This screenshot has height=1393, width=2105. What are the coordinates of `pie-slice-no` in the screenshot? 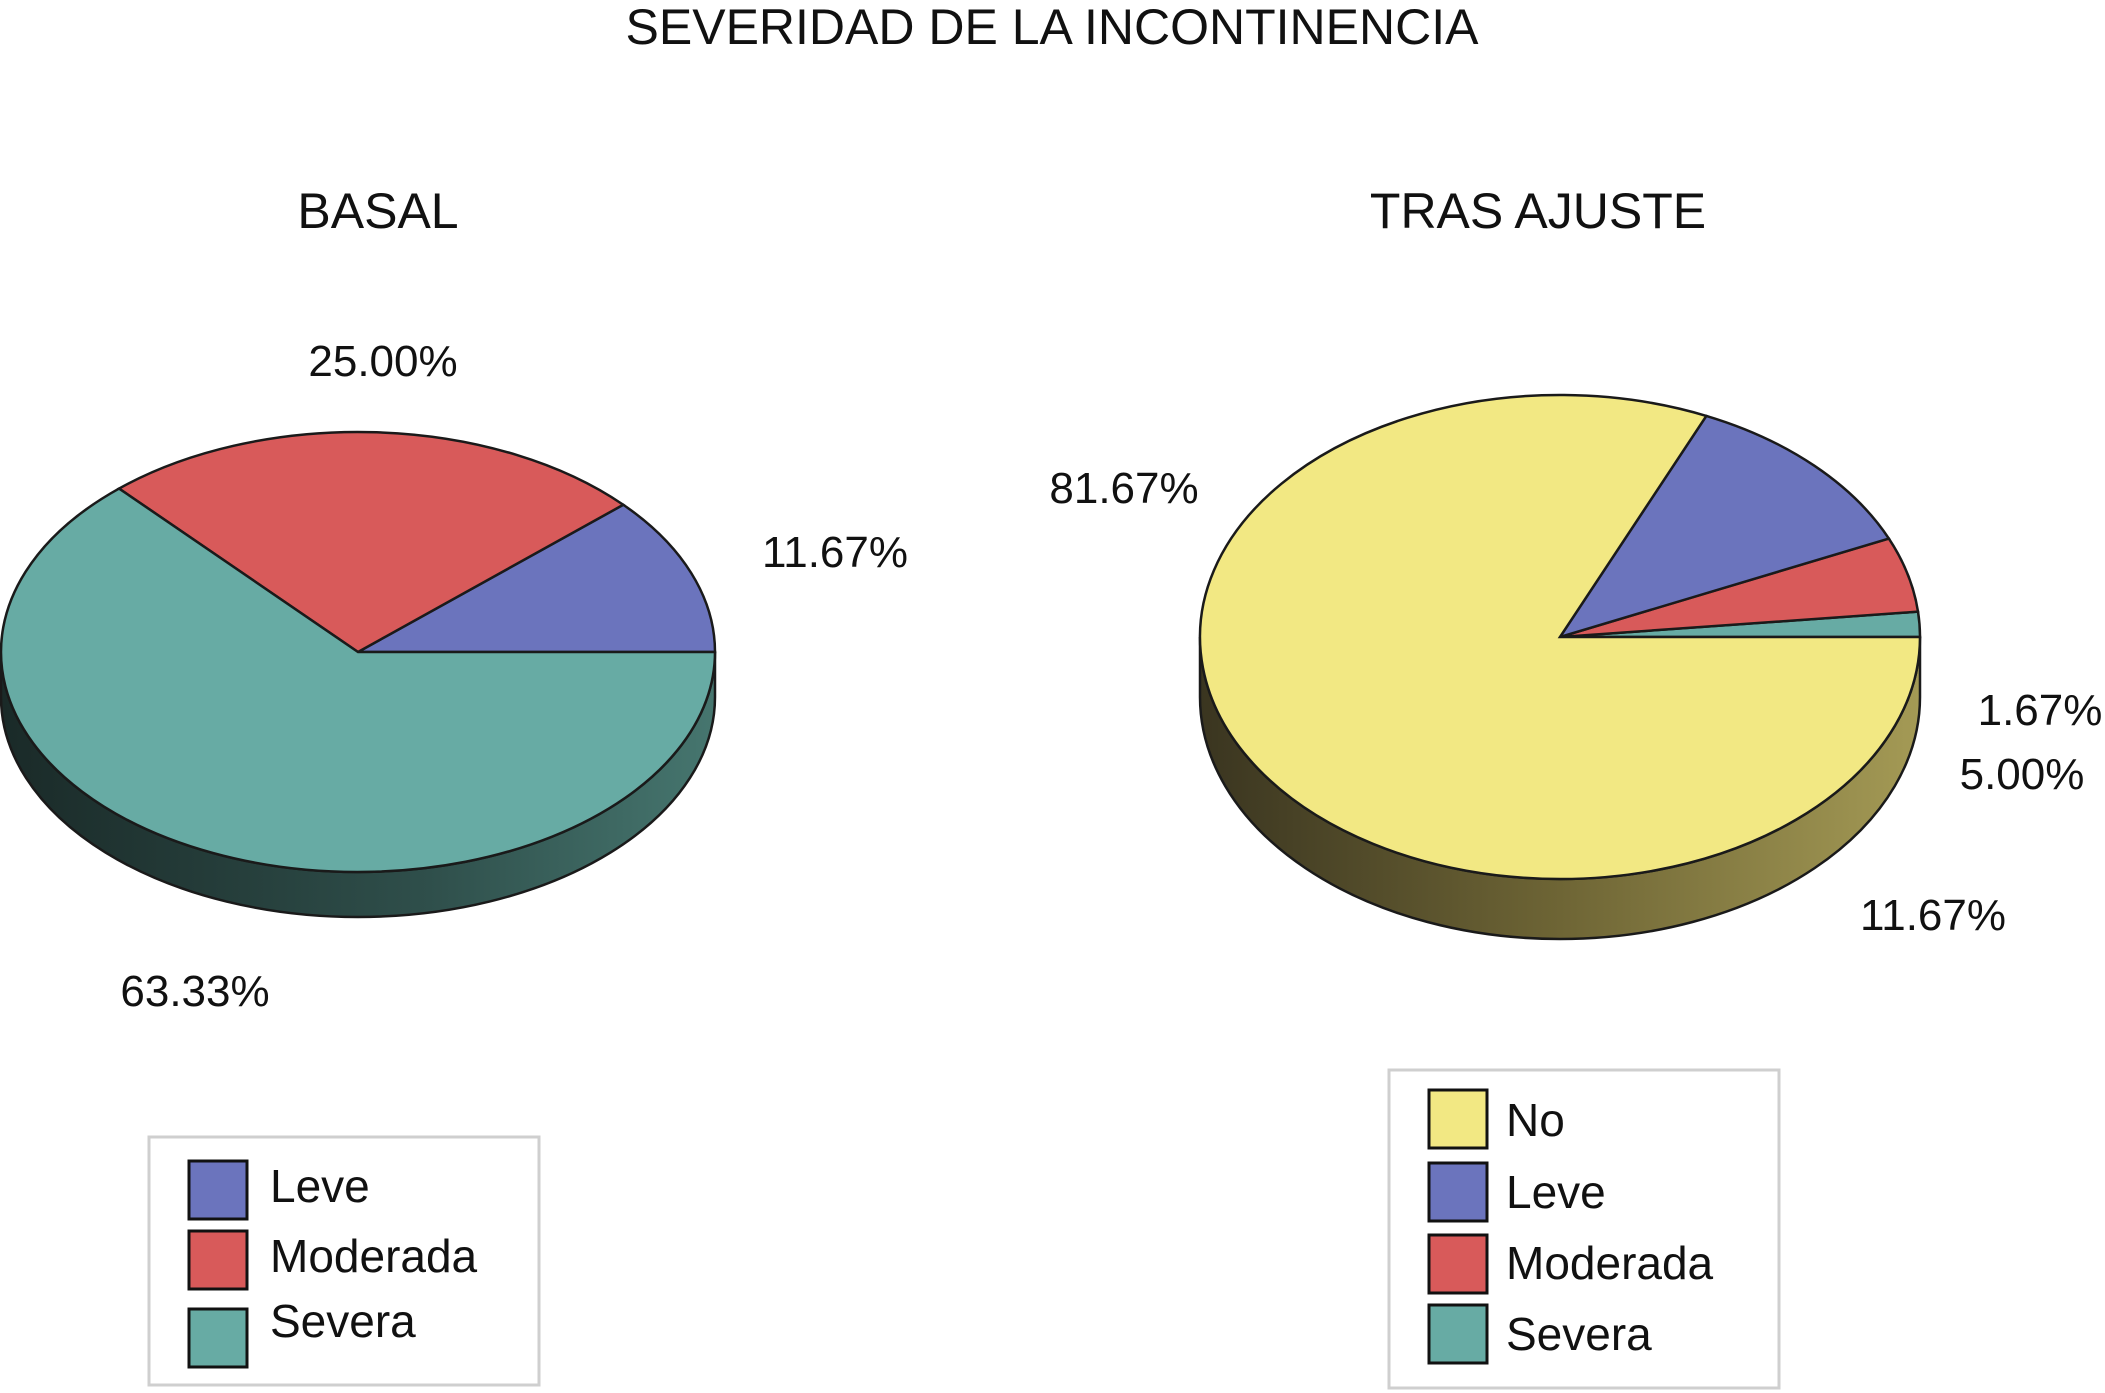 It's located at (1560, 637).